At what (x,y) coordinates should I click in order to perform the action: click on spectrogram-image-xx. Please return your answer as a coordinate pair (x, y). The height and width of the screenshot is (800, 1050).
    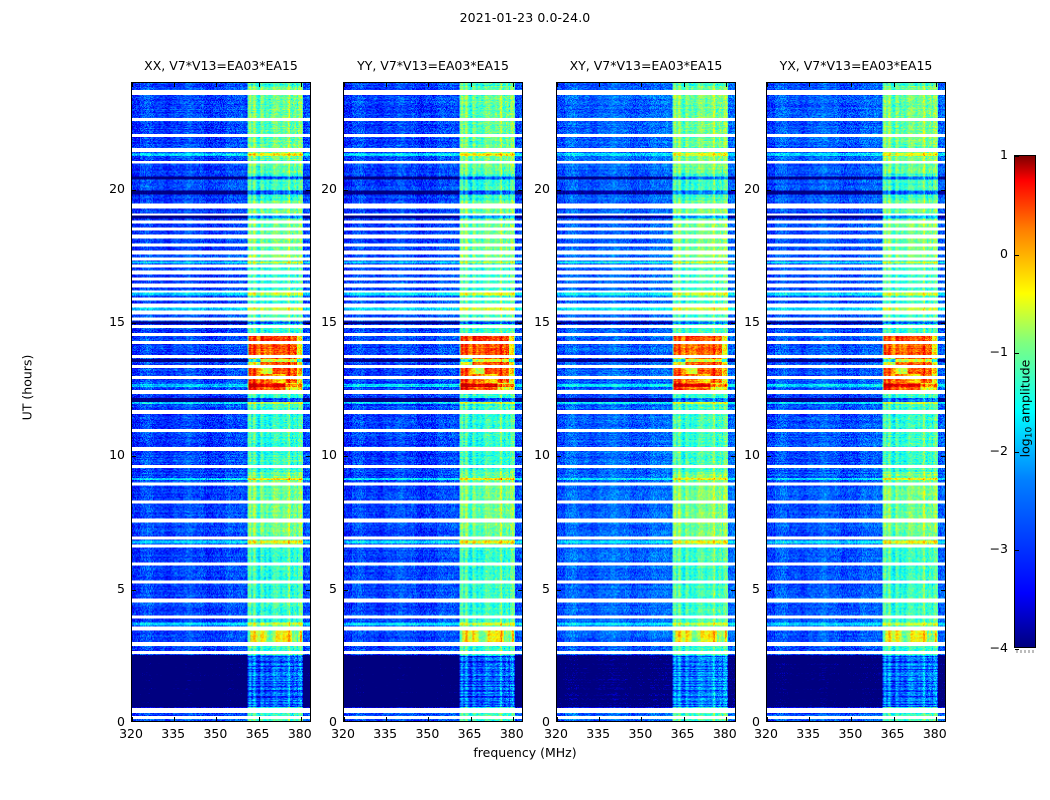
    Looking at the image, I should click on (221, 402).